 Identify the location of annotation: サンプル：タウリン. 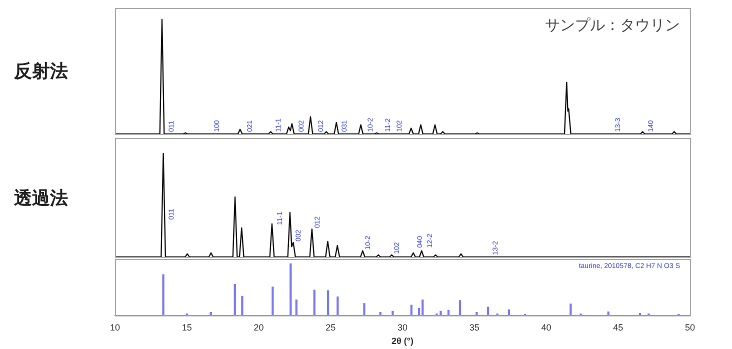
(612, 25).